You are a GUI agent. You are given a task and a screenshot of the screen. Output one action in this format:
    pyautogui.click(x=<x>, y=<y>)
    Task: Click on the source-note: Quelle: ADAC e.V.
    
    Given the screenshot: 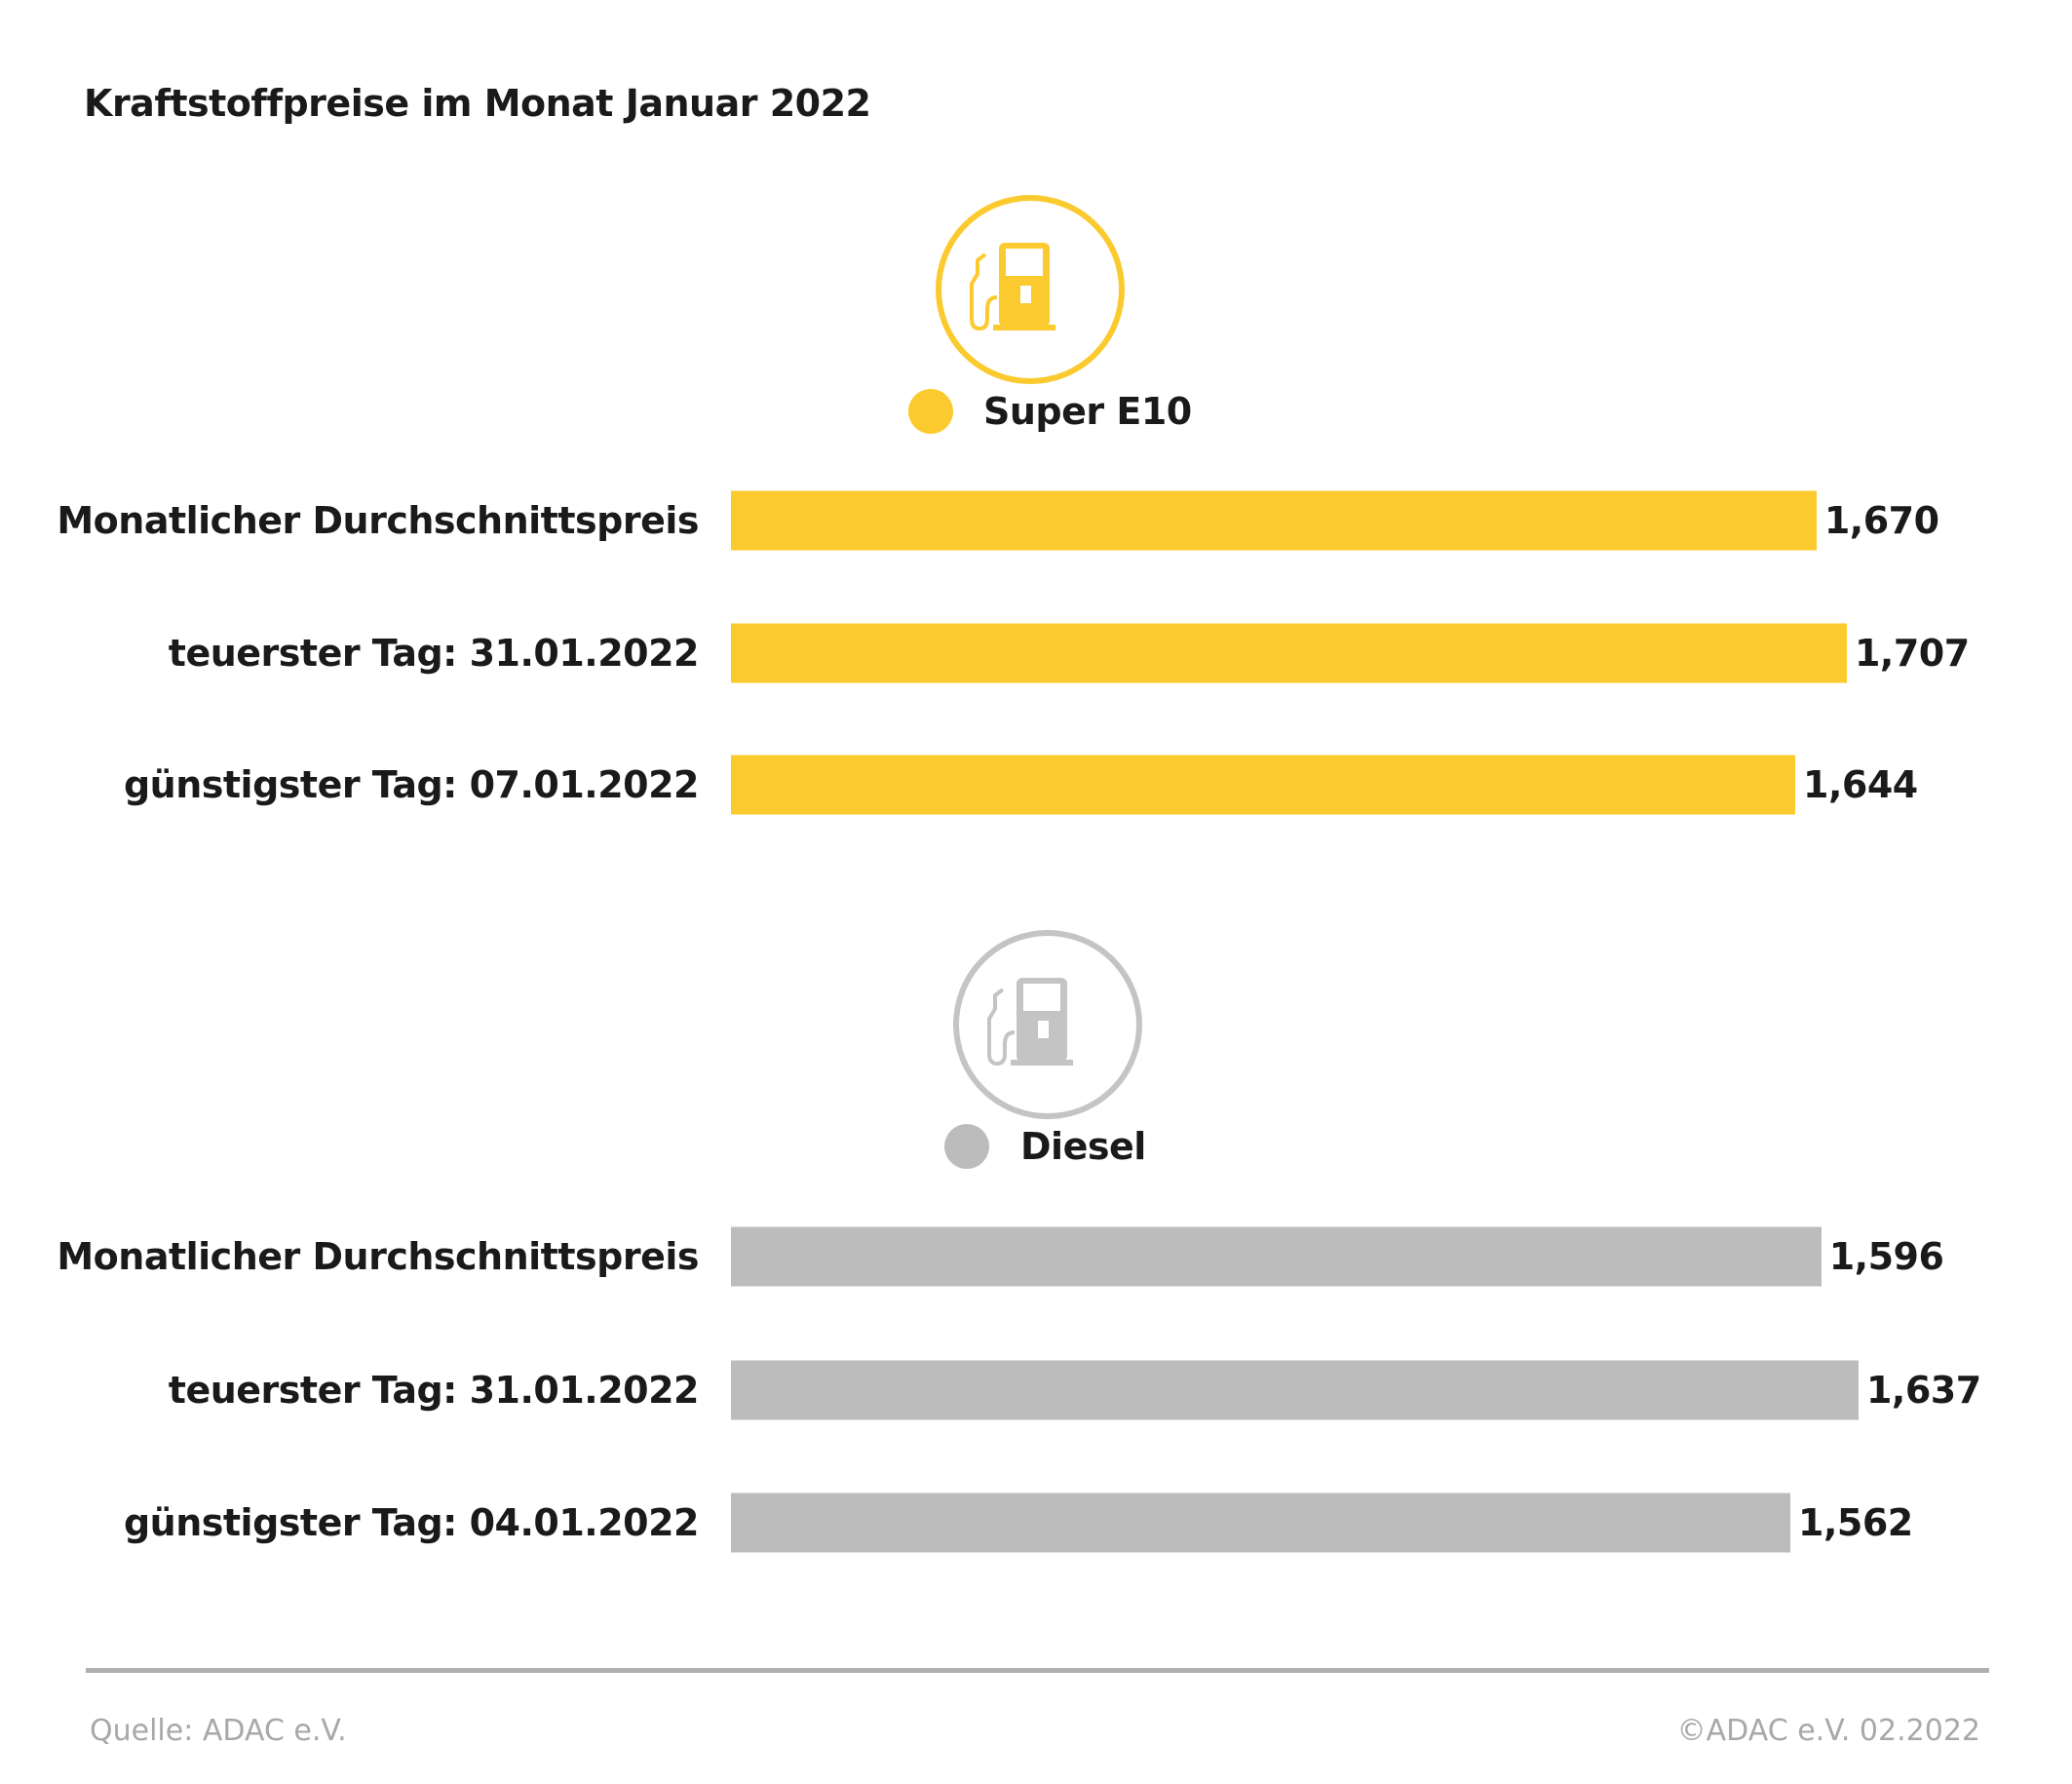 What is the action you would take?
    pyautogui.click(x=218, y=1731)
    